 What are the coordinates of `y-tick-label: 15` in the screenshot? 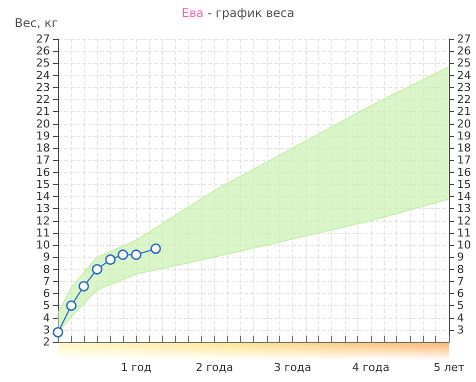 It's located at (43, 184).